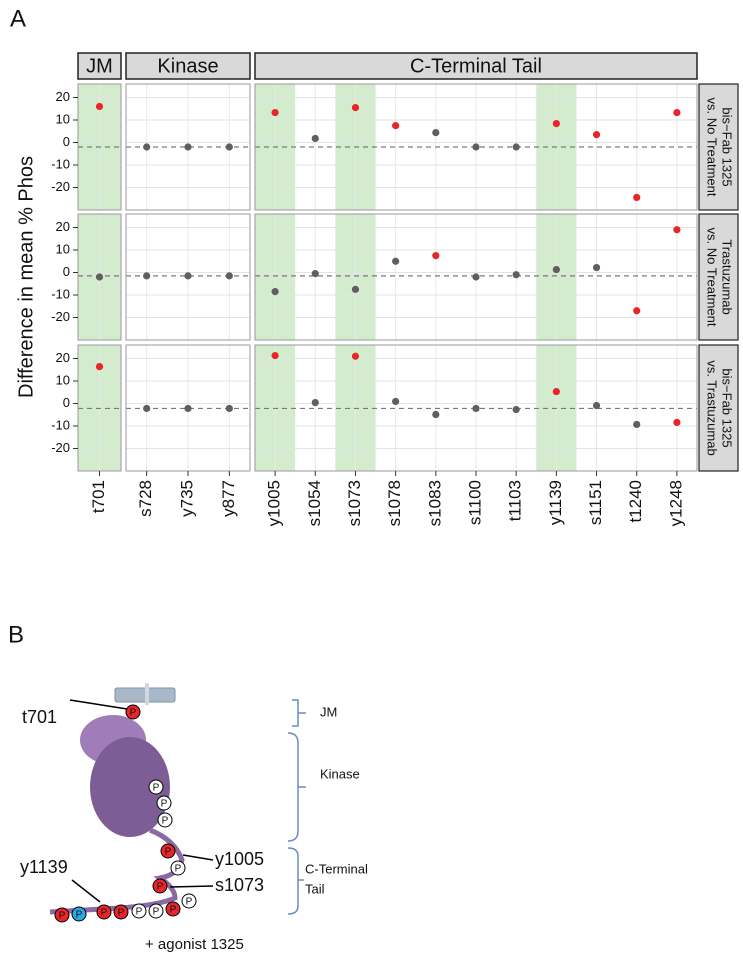 The height and width of the screenshot is (962, 743). I want to click on membrane, so click(147, 694).